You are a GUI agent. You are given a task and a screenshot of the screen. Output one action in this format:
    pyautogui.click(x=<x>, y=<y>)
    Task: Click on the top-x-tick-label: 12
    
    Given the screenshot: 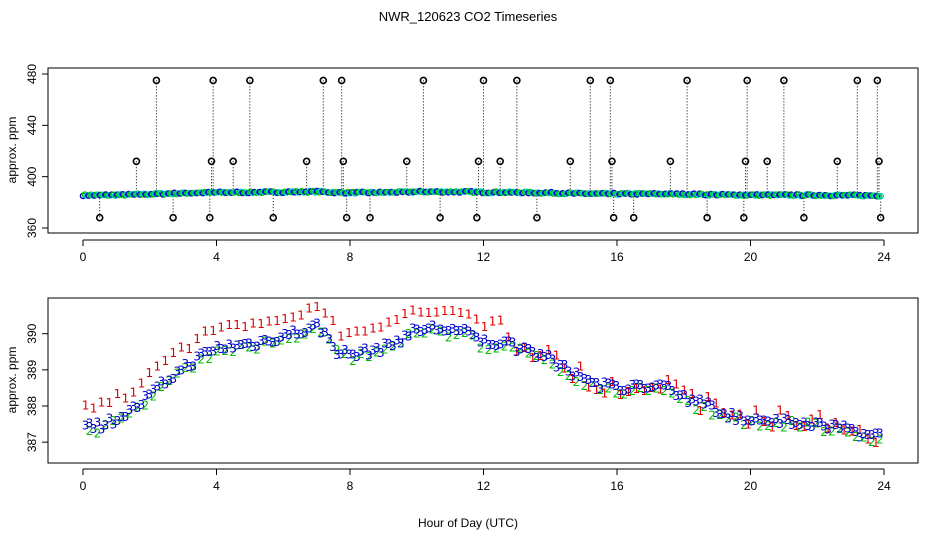 What is the action you would take?
    pyautogui.click(x=484, y=257)
    